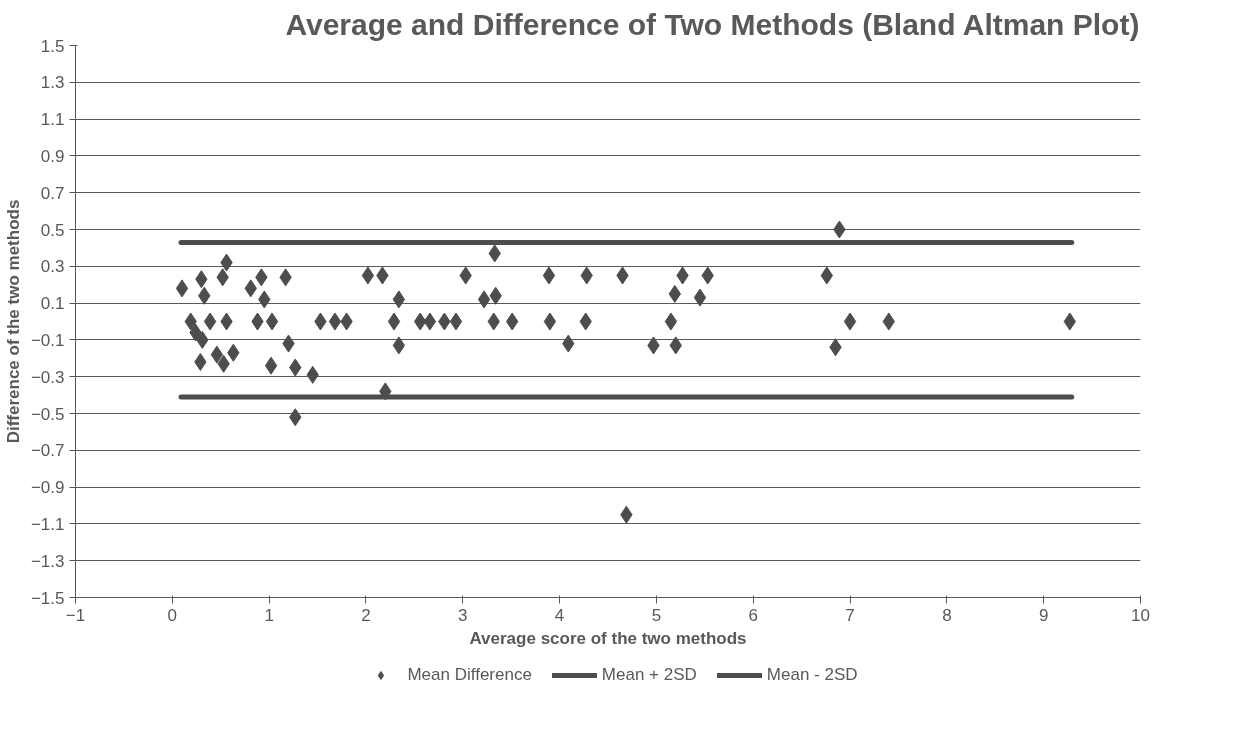  I want to click on chart-title: Average and Difference of Two Methods (Bland Altman Plot), so click(712, 24).